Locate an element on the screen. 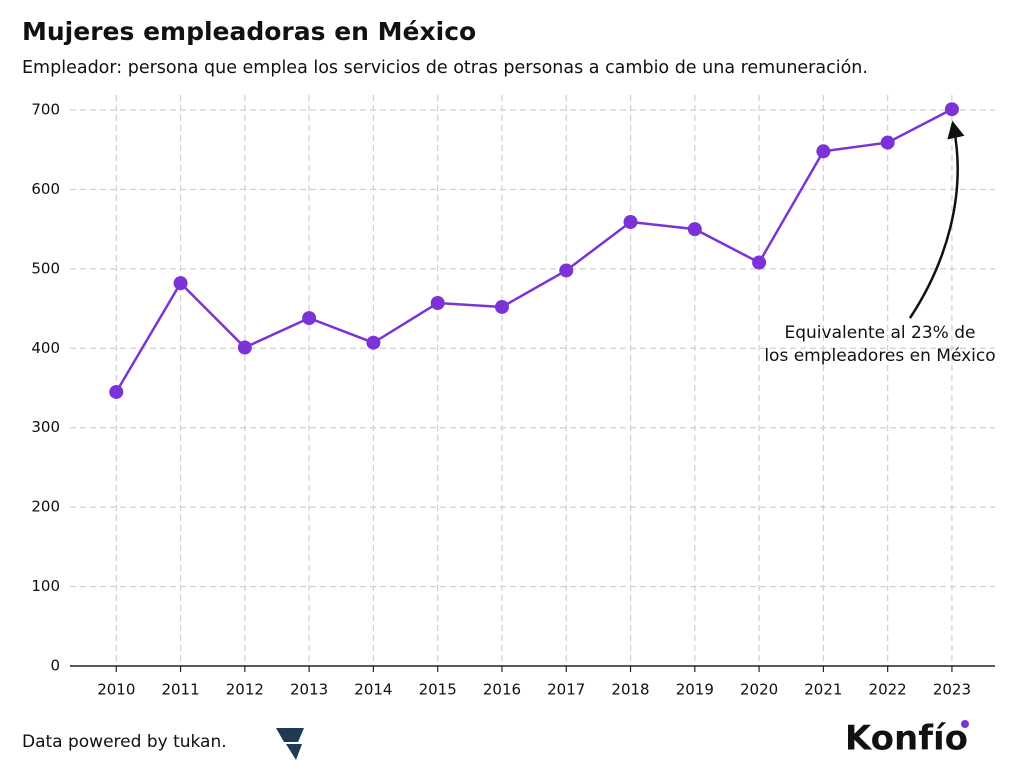 This screenshot has width=1024, height=780. x-tick-label: 2011 is located at coordinates (180, 690).